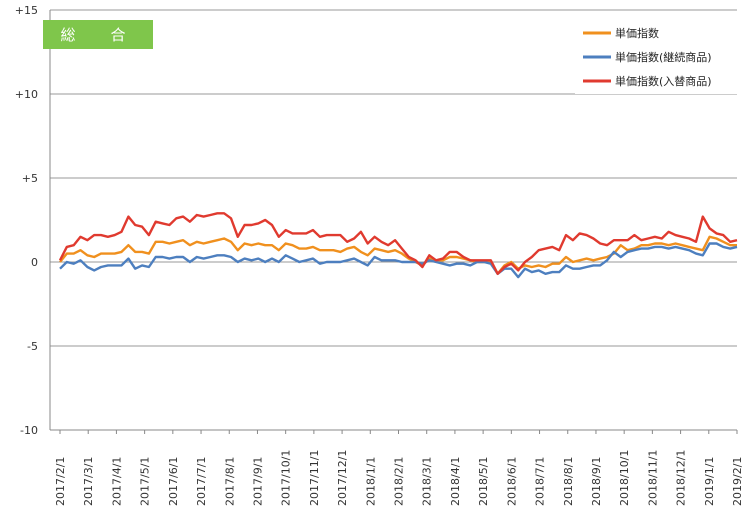 Image resolution: width=742 pixels, height=510 pixels. What do you see at coordinates (511, 481) in the screenshot?
I see `x-tick-label: 2018/6/1` at bounding box center [511, 481].